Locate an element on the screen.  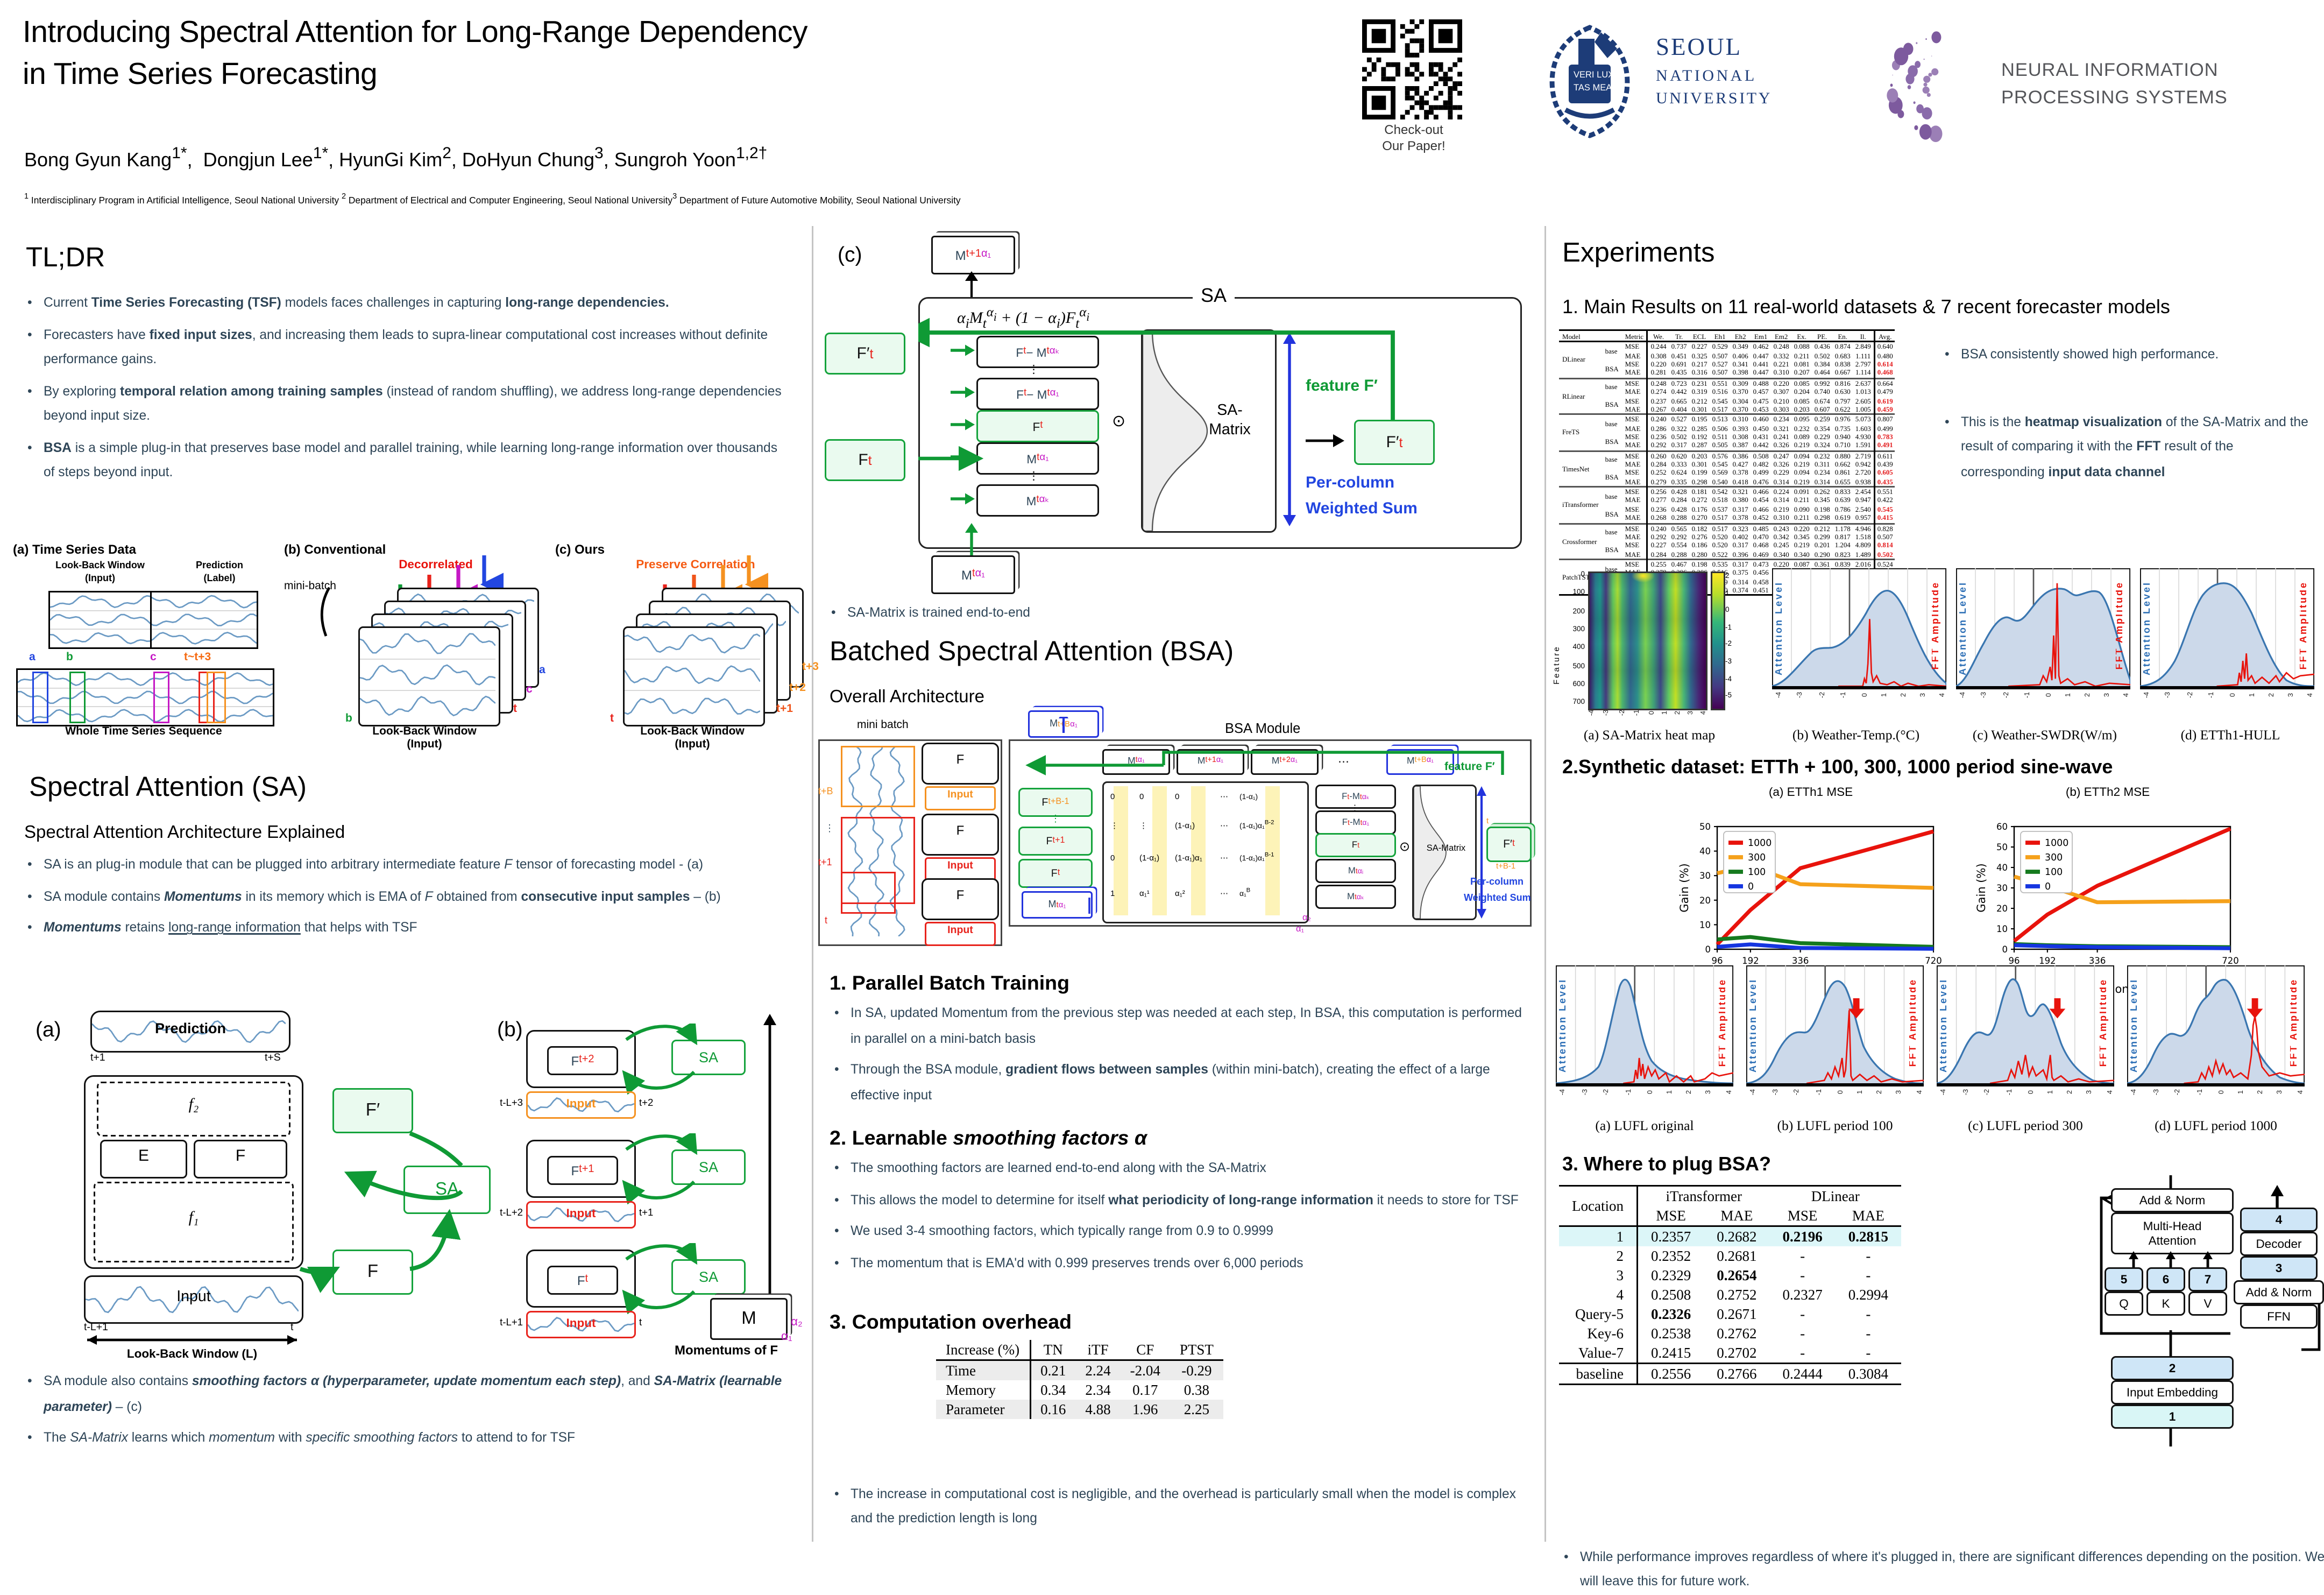
table-cell: 0.195 is located at coordinates (1699, 419).